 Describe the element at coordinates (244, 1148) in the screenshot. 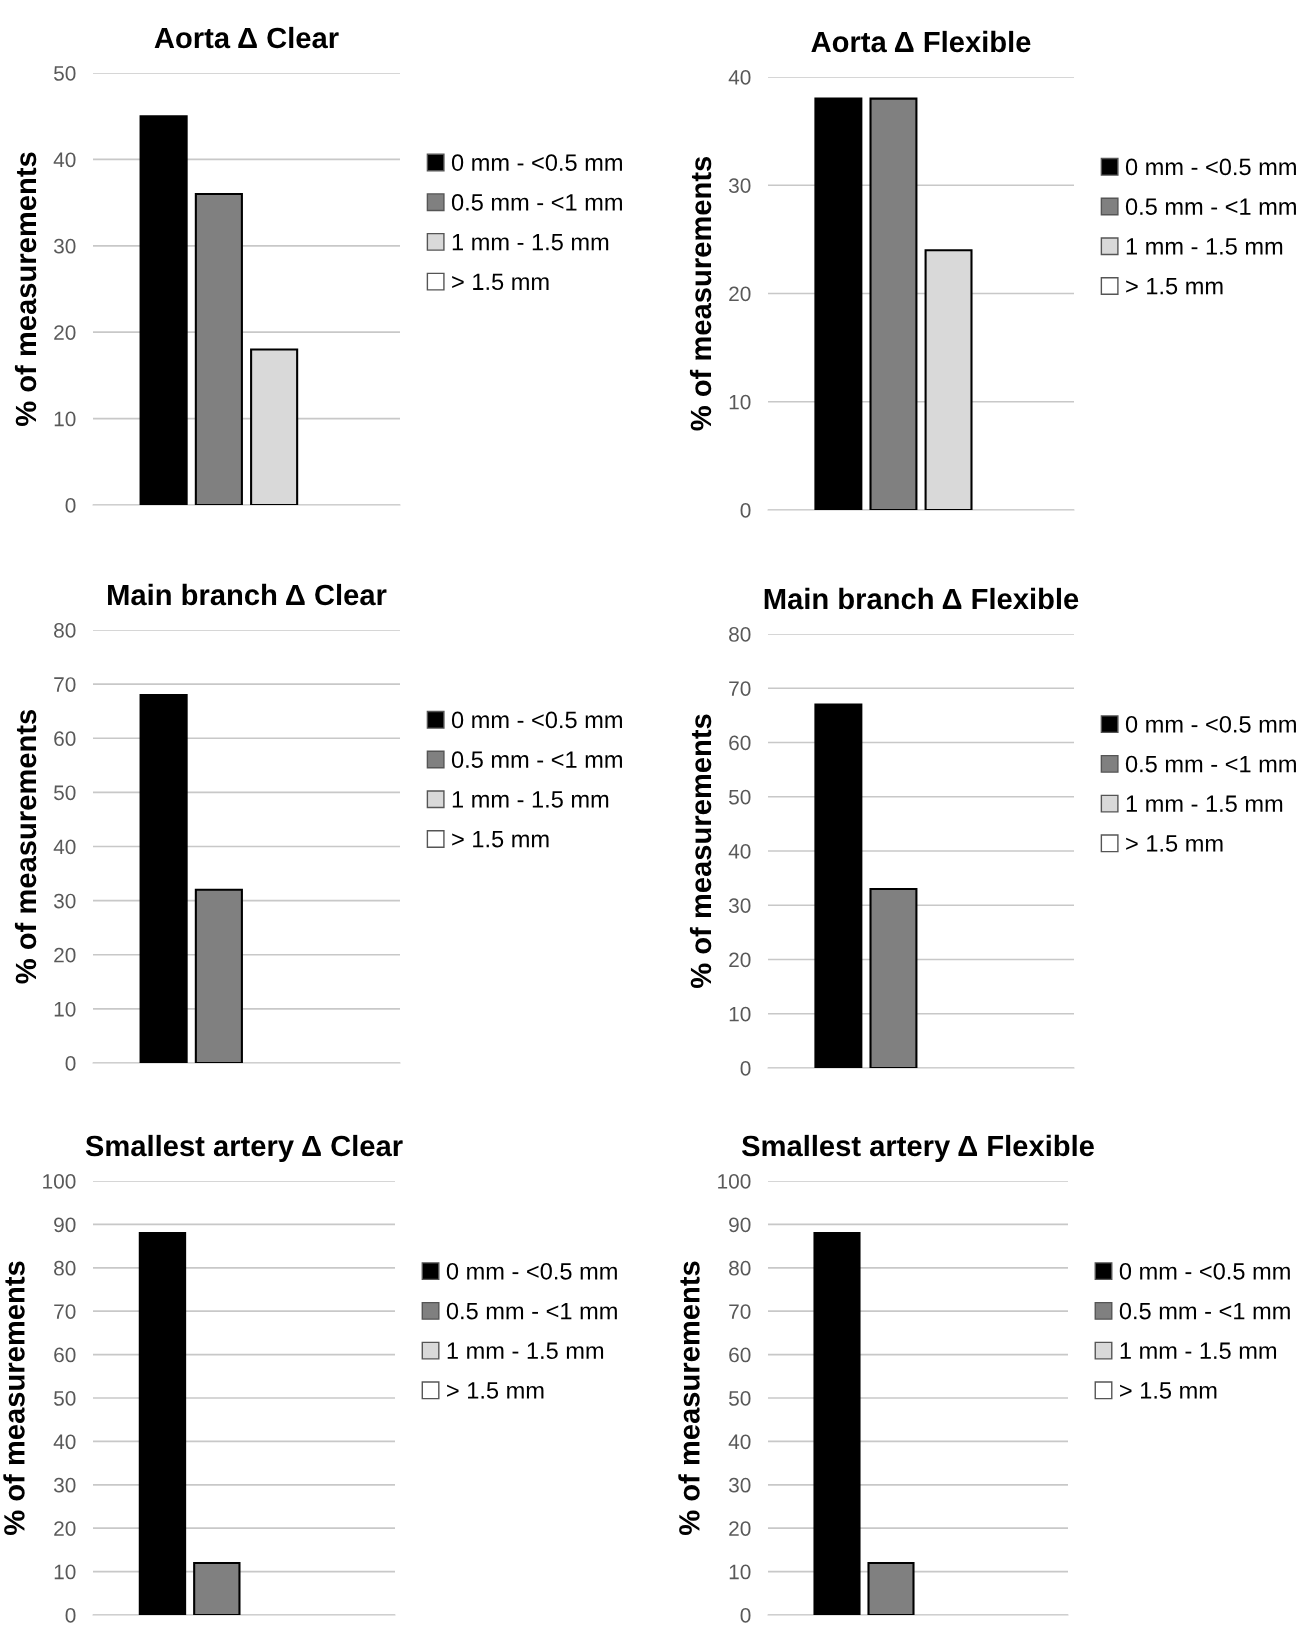

I see `chart-title: Smallest artery Δ Clear` at that location.